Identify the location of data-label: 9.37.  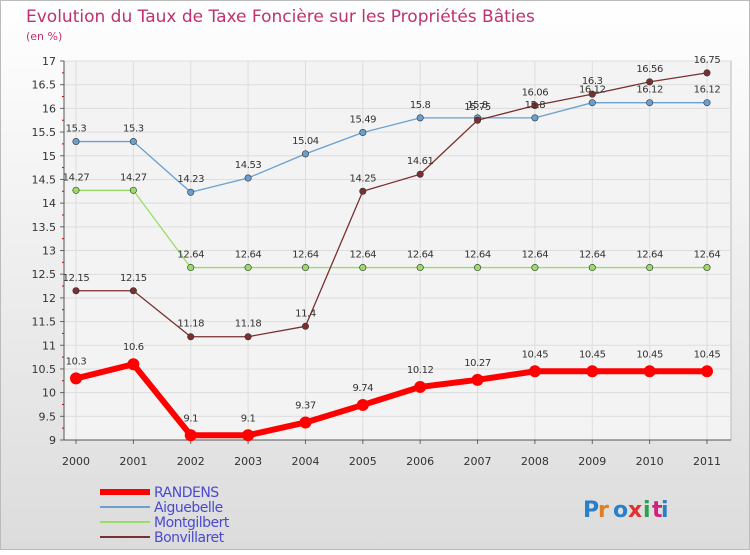
(305, 405).